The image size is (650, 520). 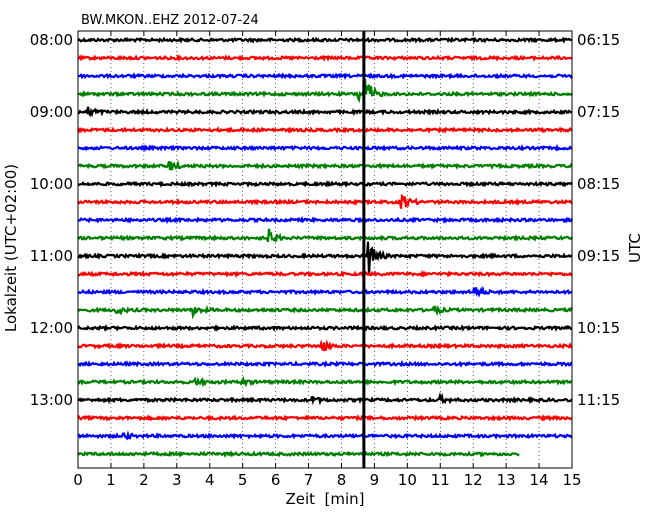 What do you see at coordinates (506, 480) in the screenshot?
I see `x-tick-label: 13` at bounding box center [506, 480].